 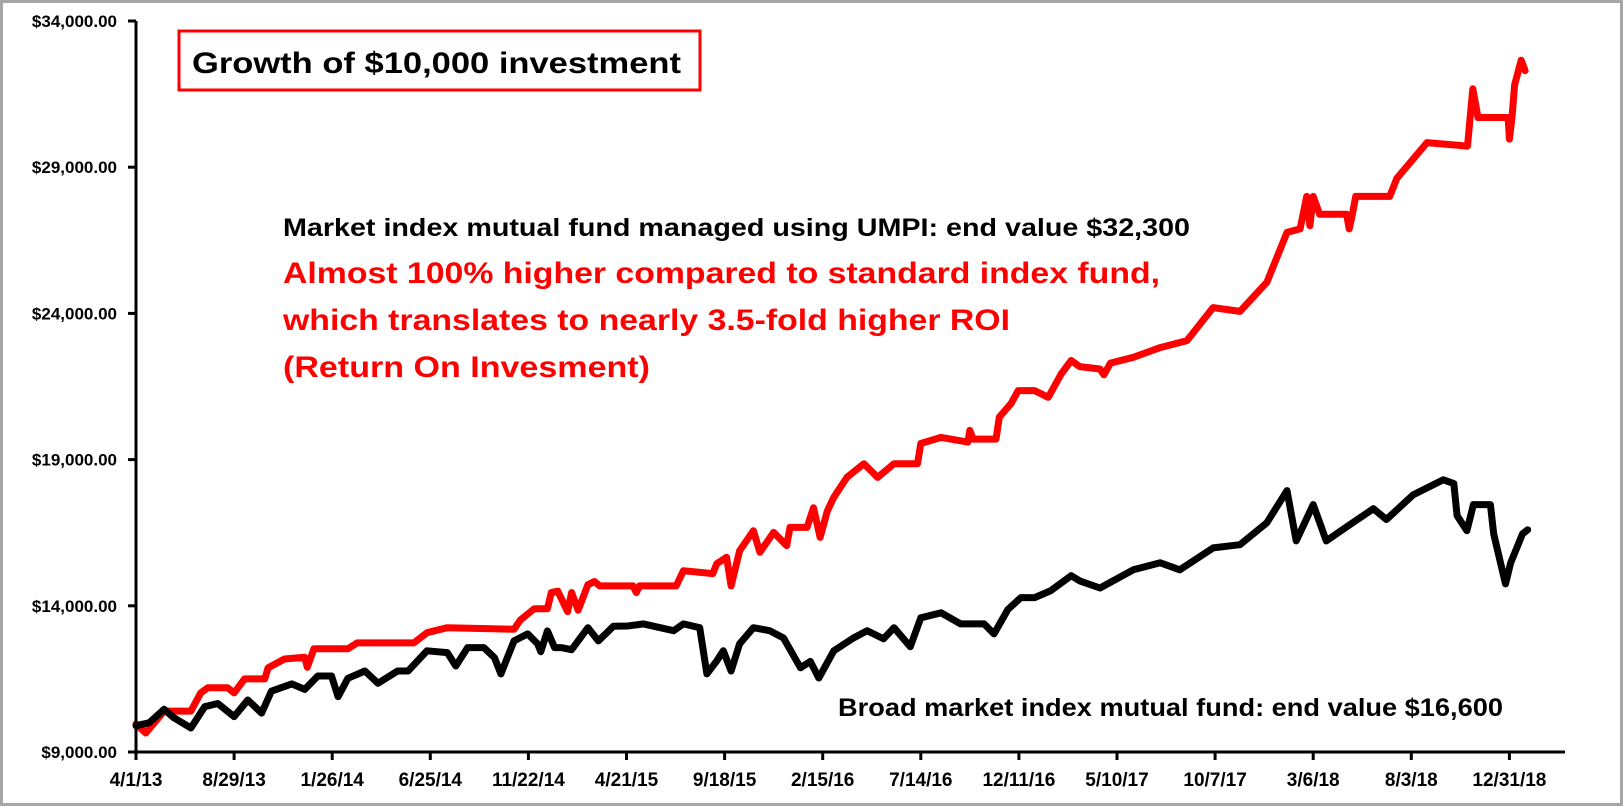 What do you see at coordinates (920, 780) in the screenshot?
I see `x-tick-label: 7/14/16` at bounding box center [920, 780].